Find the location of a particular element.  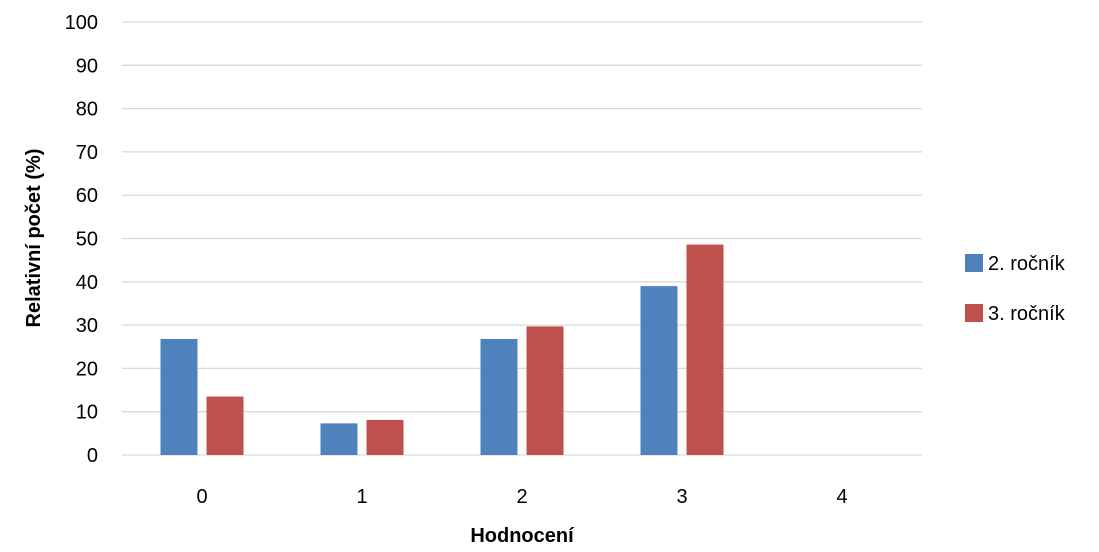

y-axis-ticks: 0 10 20 30 40 50 60 70 80 90 100 is located at coordinates (81, 239).